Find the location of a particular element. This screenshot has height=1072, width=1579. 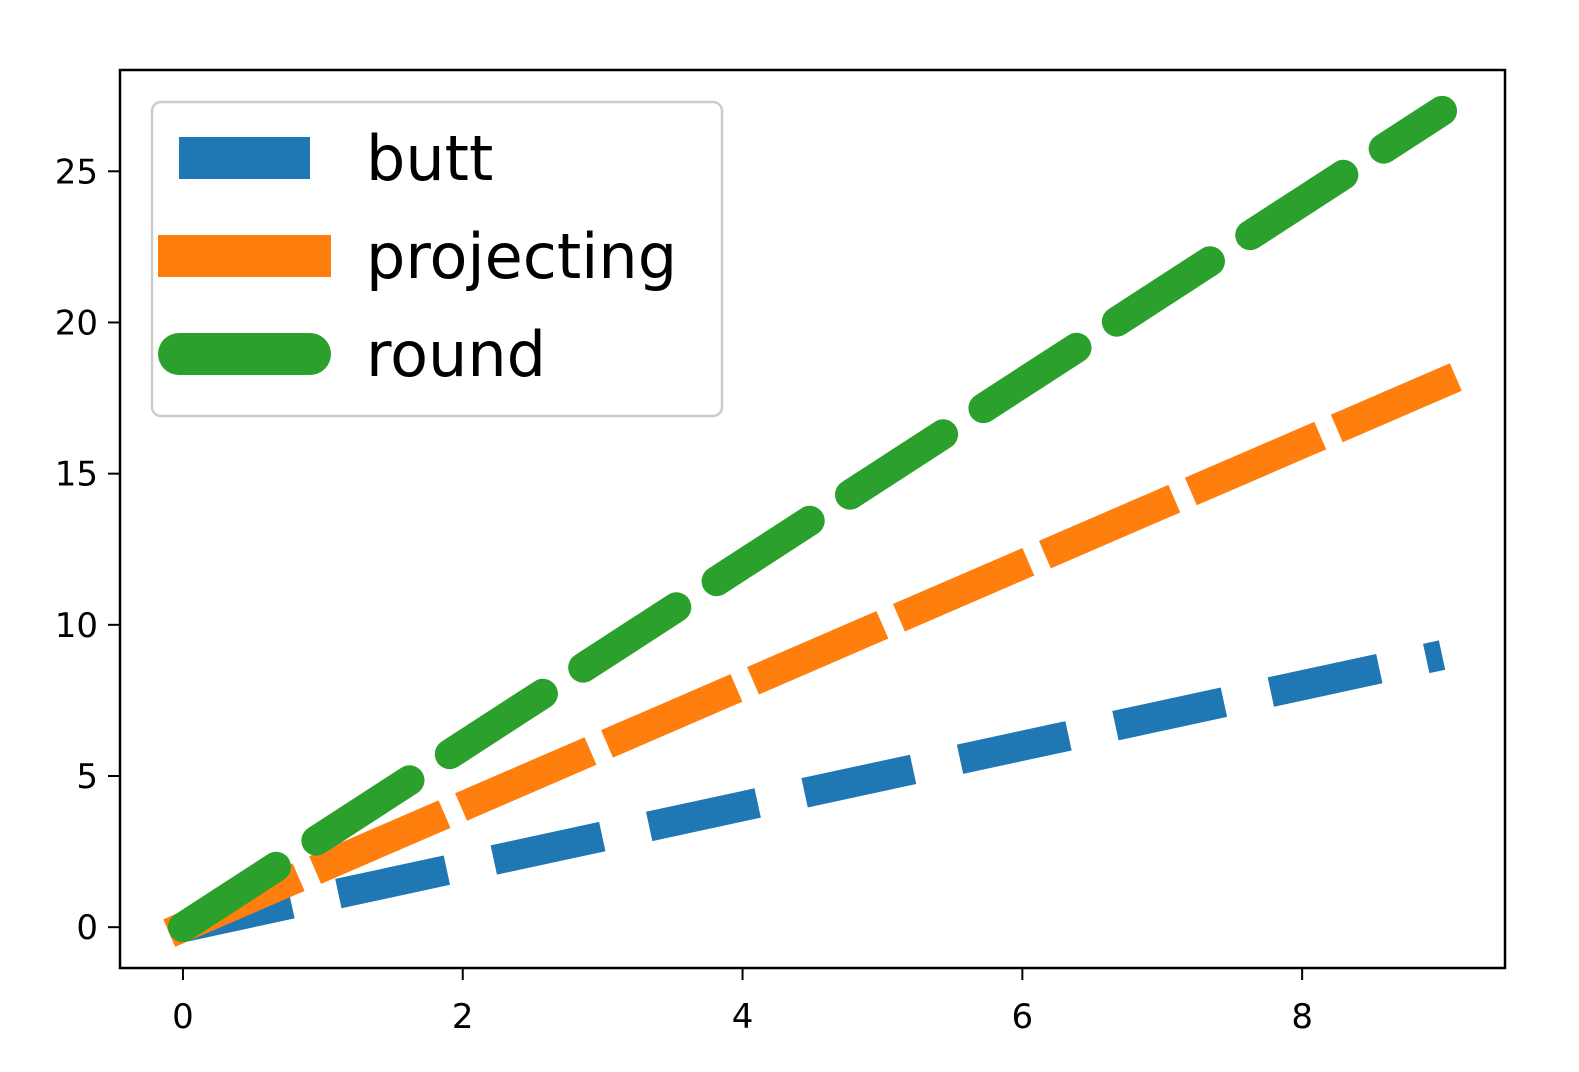

y-tick-label: 25 is located at coordinates (76, 172).